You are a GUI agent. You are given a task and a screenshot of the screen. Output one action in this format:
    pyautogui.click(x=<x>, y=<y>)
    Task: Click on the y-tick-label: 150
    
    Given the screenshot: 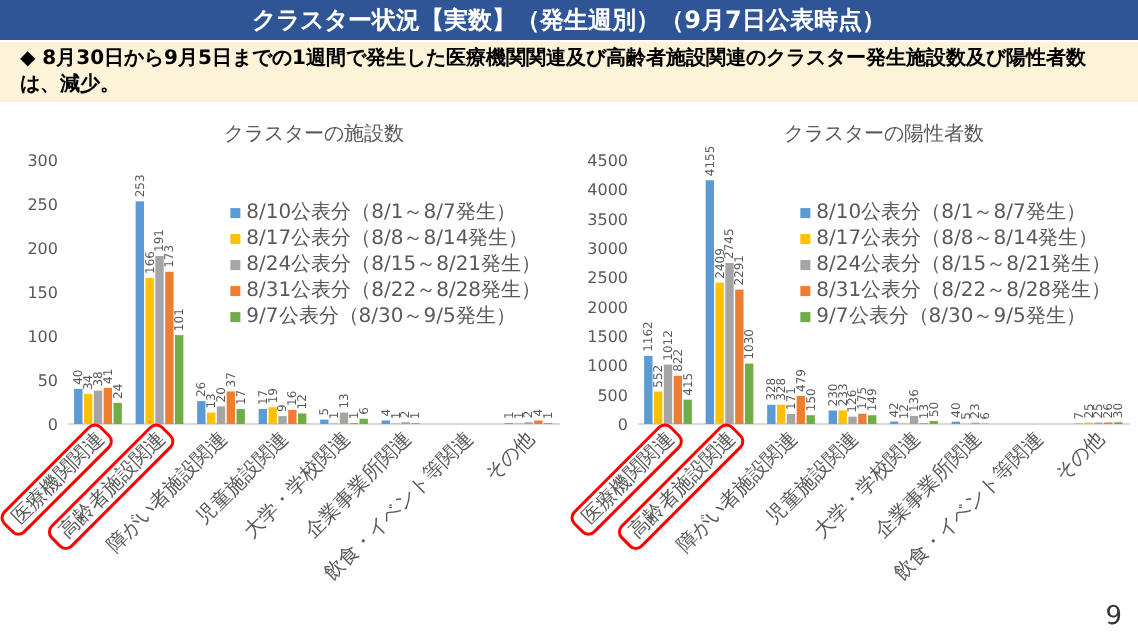 What is the action you would take?
    pyautogui.click(x=42, y=293)
    